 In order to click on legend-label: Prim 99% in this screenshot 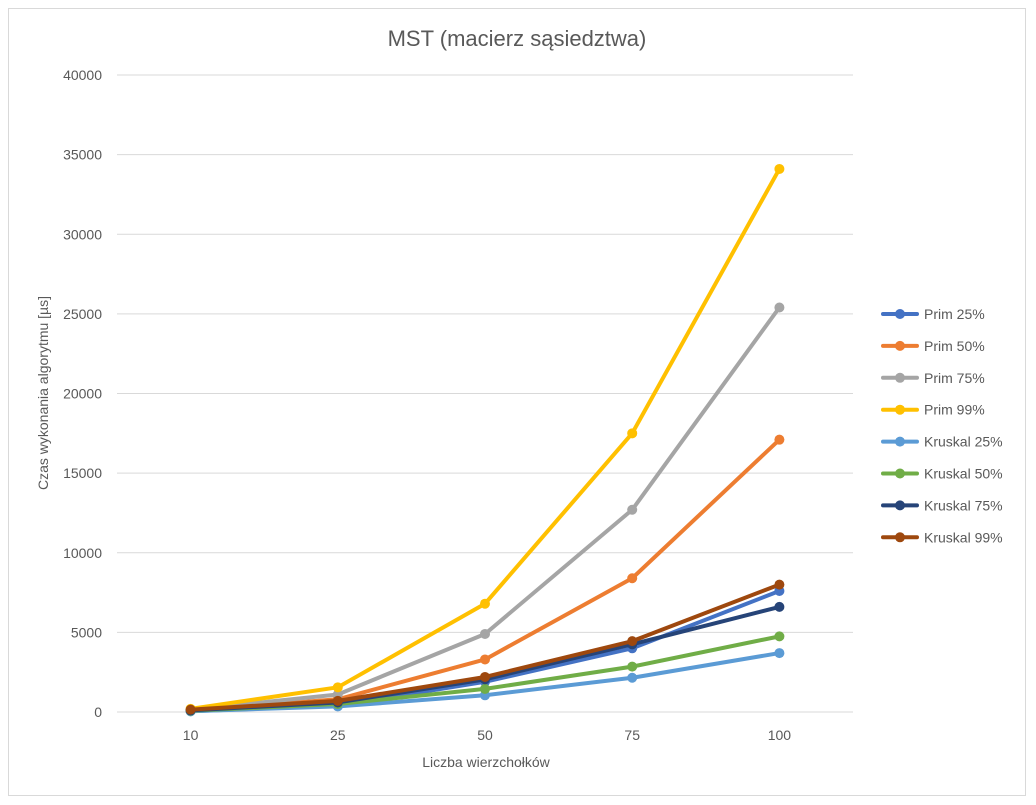, I will do `click(954, 410)`.